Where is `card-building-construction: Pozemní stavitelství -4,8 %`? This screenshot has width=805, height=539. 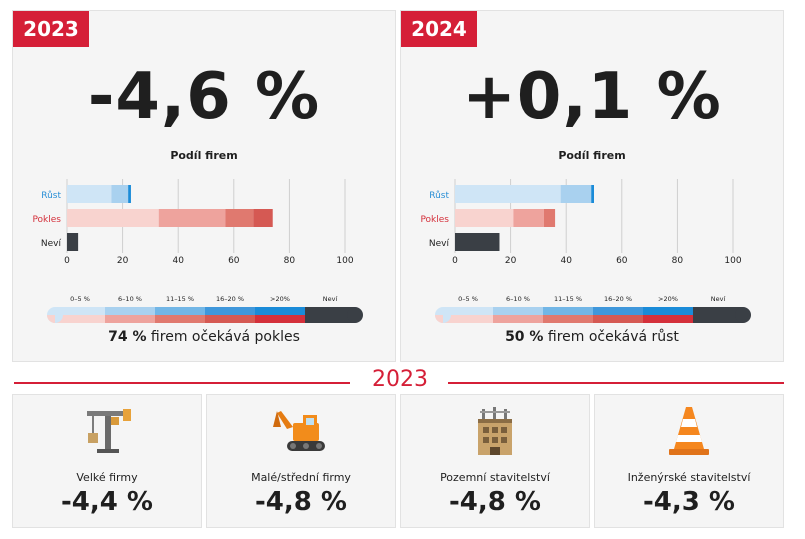 card-building-construction: Pozemní stavitelství -4,8 % is located at coordinates (495, 461).